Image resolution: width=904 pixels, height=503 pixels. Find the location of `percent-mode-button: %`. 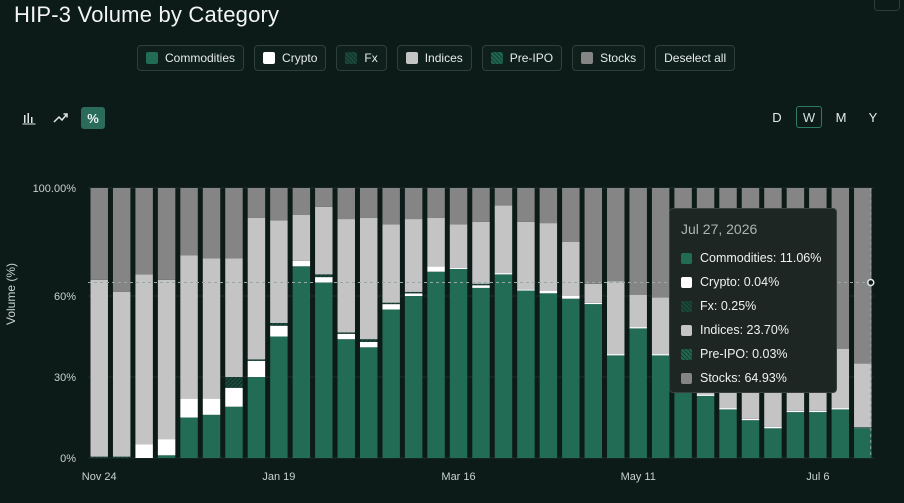

percent-mode-button: % is located at coordinates (93, 118).